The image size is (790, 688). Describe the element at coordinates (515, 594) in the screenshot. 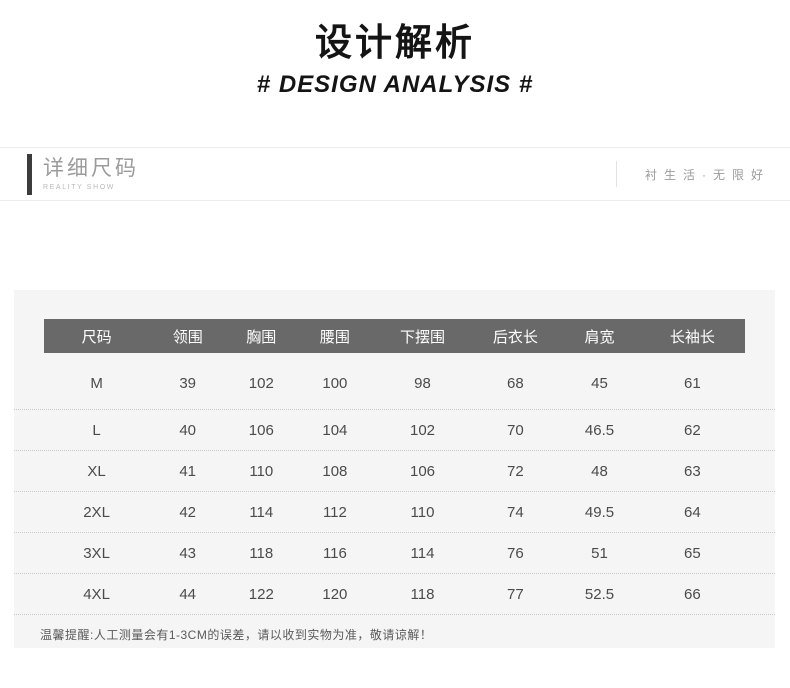

I see `measurement-cell: 77` at that location.